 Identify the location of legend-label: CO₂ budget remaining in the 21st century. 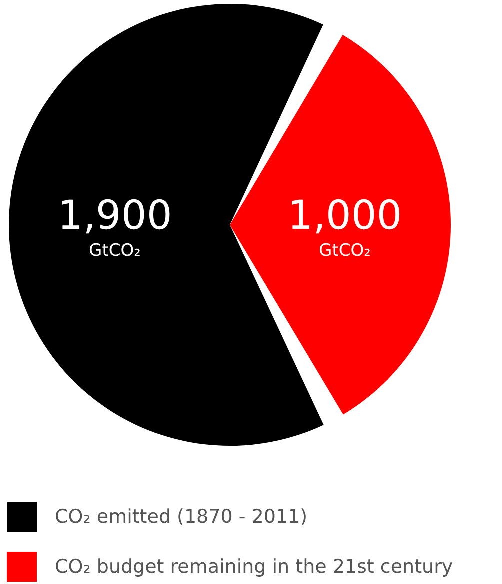
(254, 567).